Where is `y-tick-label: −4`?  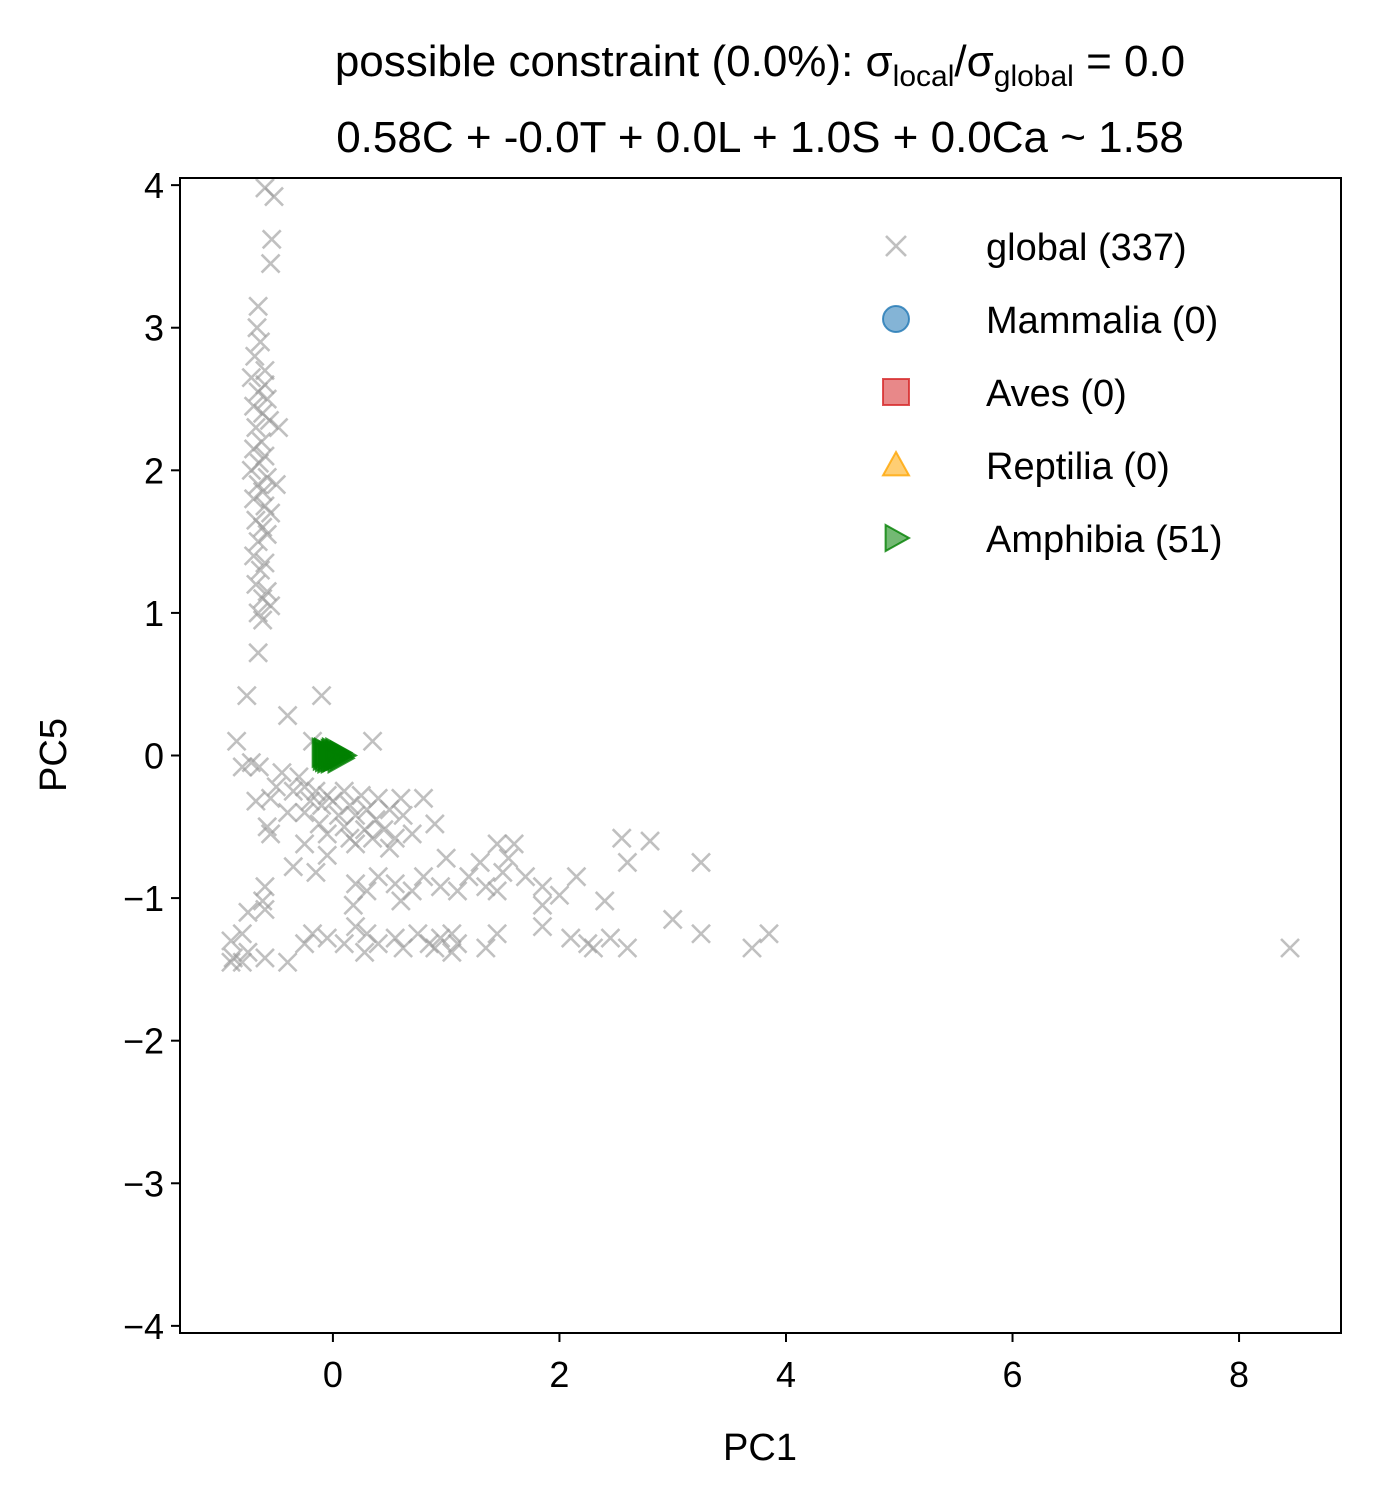
y-tick-label: −4 is located at coordinates (143, 1326).